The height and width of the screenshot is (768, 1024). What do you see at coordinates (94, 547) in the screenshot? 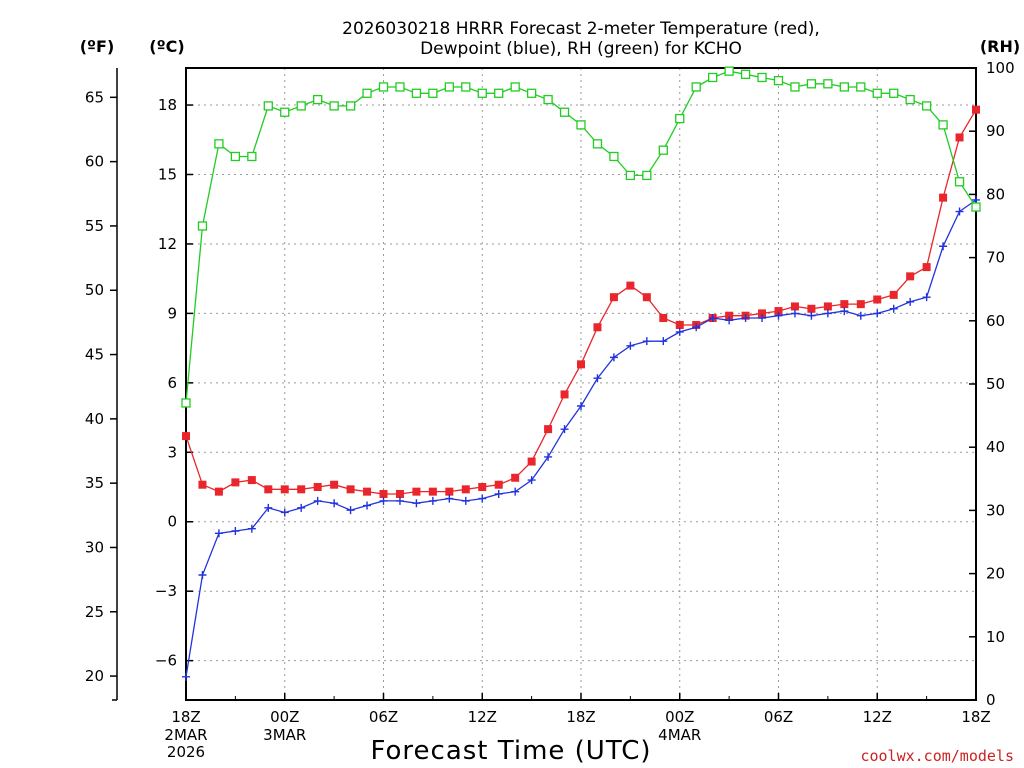
I see `fahrenheit-tick-label: 30` at bounding box center [94, 547].